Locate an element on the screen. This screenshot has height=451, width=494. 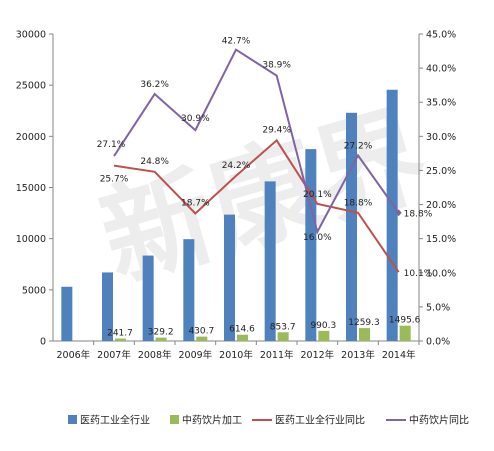
right-tick-label: 10.0% is located at coordinates (441, 273).